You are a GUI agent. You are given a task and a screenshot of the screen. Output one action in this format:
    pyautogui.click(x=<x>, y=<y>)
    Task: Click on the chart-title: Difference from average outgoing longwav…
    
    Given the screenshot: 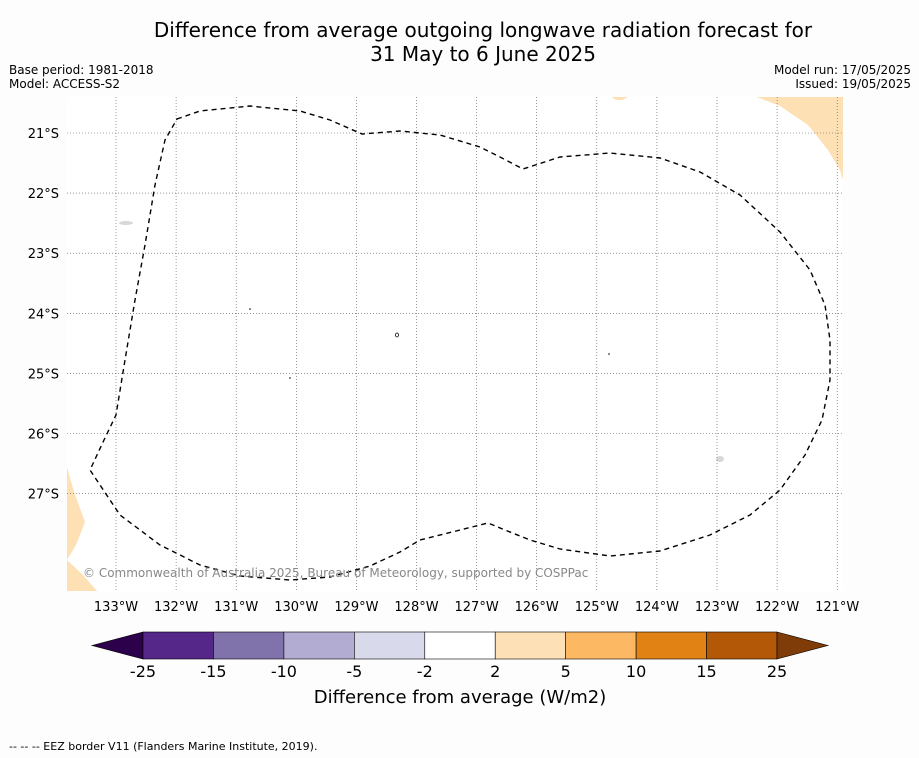 What is the action you would take?
    pyautogui.click(x=459, y=42)
    